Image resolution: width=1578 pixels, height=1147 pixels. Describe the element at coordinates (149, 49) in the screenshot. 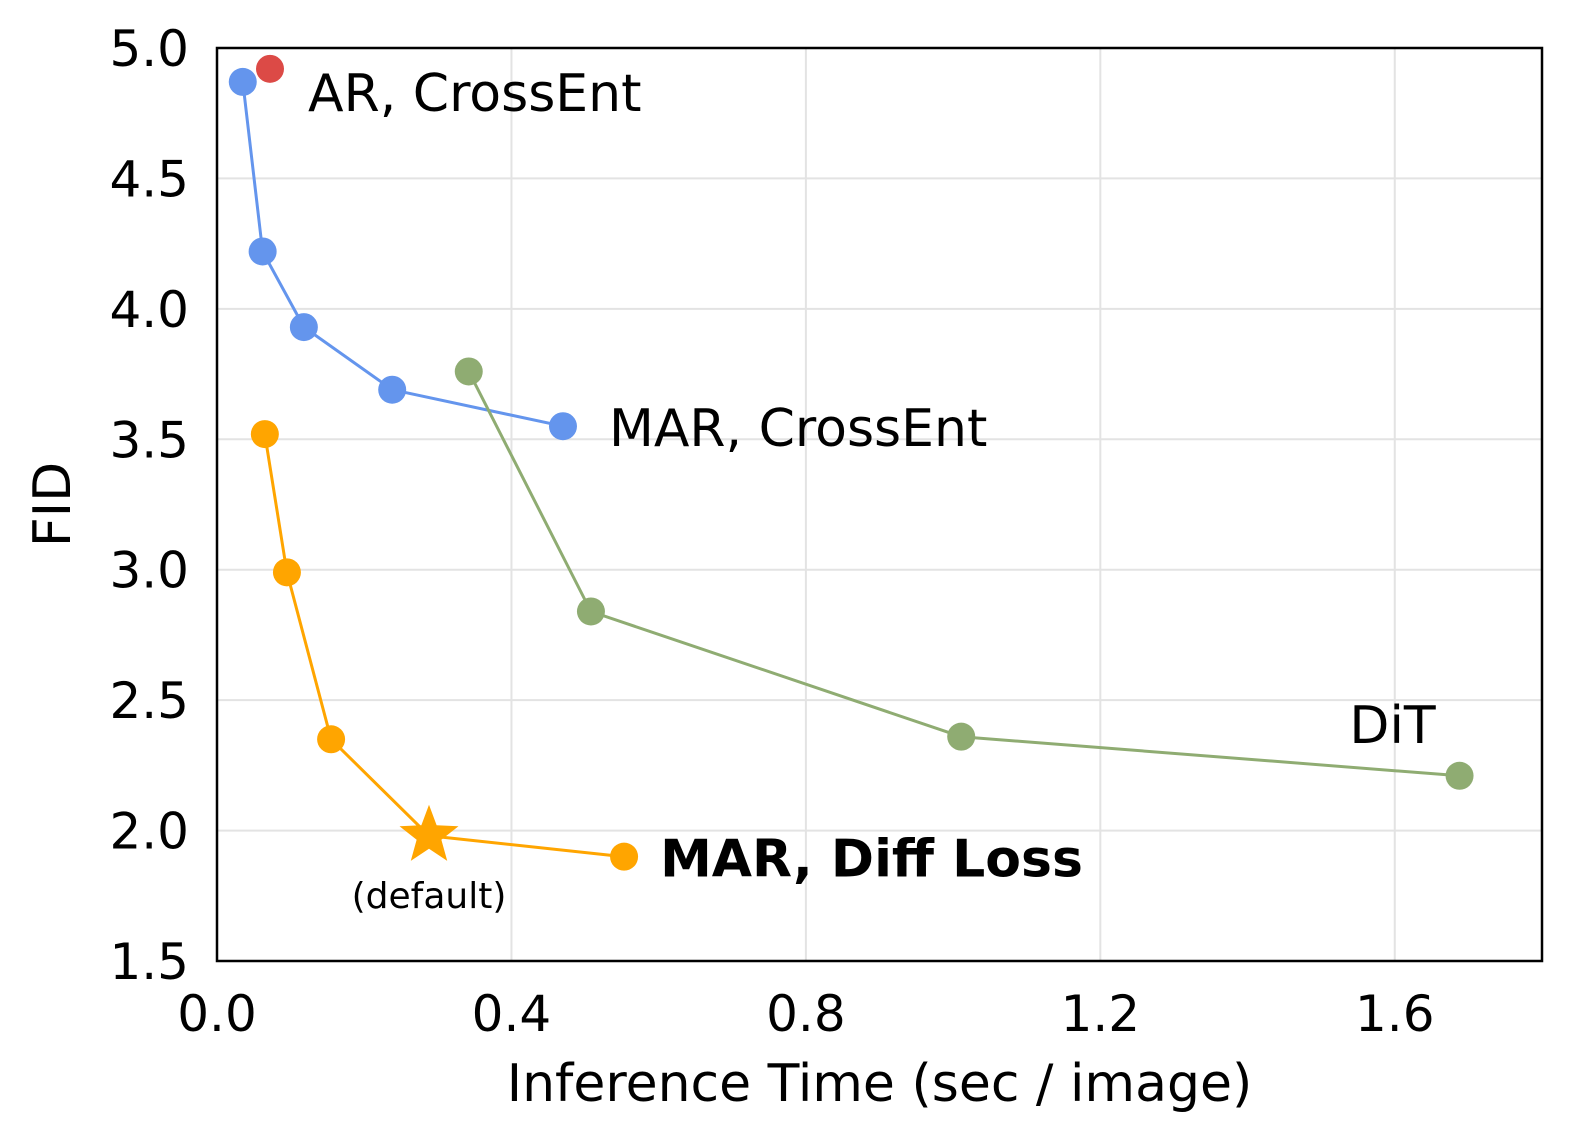

I see `y-tick-label: 5.0` at that location.